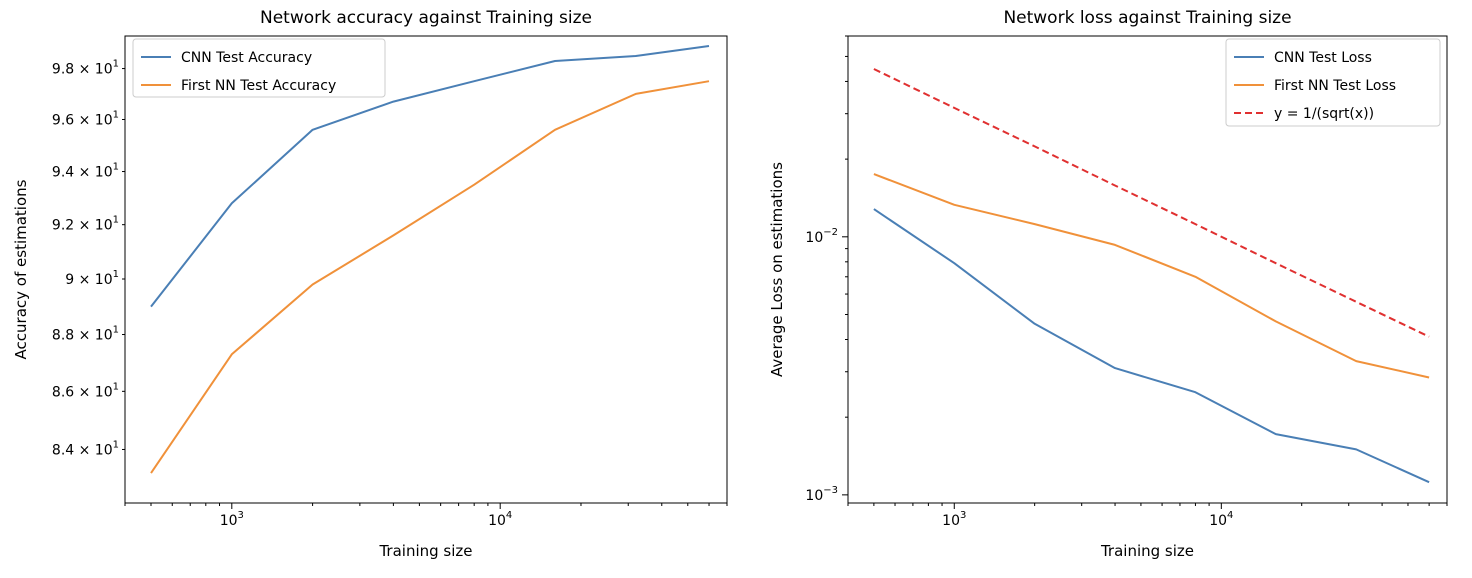  What do you see at coordinates (830, 490) in the screenshot?
I see `y-tick-label-exponent: −3` at bounding box center [830, 490].